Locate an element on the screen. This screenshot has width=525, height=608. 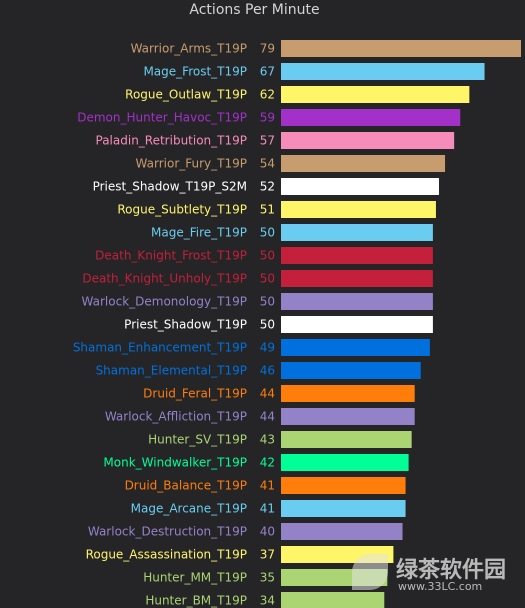
value-label: 51 is located at coordinates (267, 210).